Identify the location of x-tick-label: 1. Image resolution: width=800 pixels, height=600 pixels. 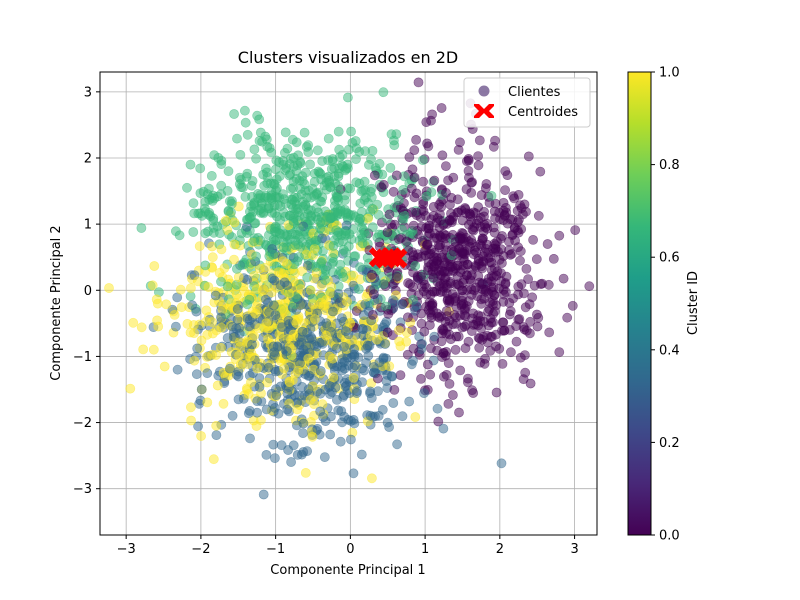
(425, 549).